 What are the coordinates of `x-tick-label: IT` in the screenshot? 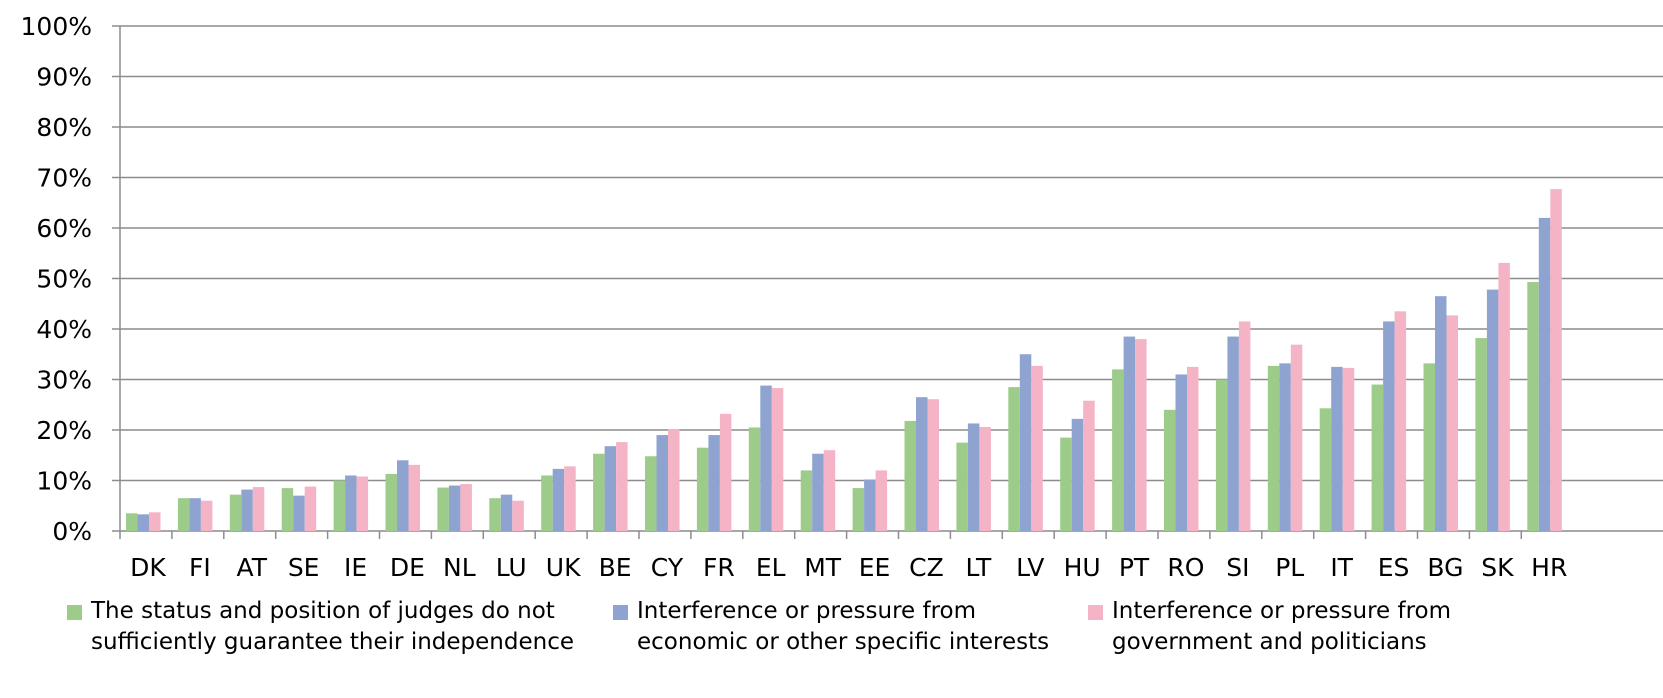 It's located at (1341, 567).